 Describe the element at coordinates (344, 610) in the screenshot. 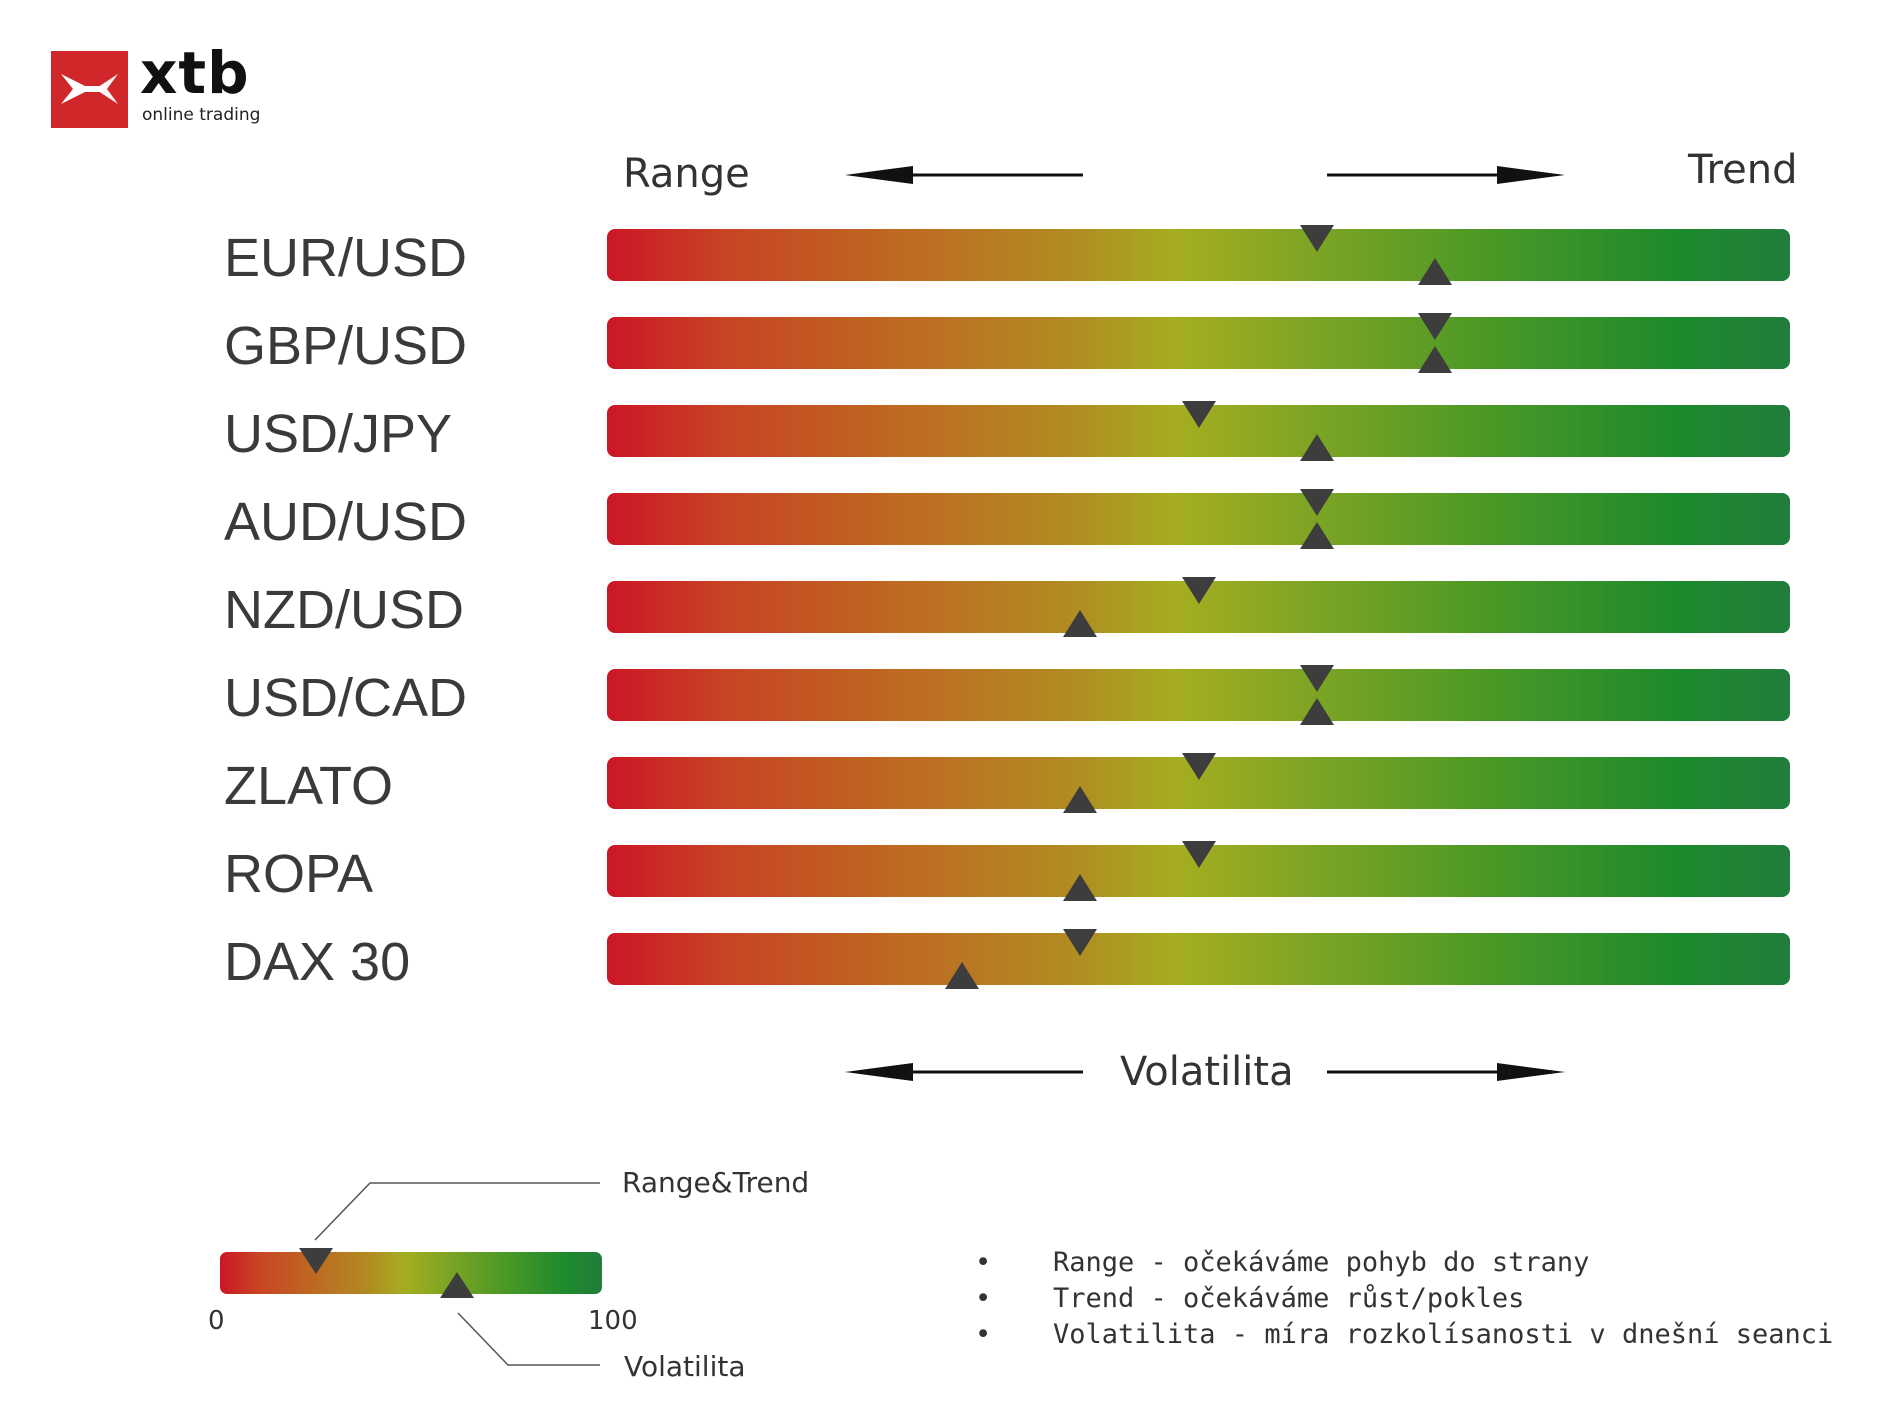

I see `instrument-label: NZD/USD` at that location.